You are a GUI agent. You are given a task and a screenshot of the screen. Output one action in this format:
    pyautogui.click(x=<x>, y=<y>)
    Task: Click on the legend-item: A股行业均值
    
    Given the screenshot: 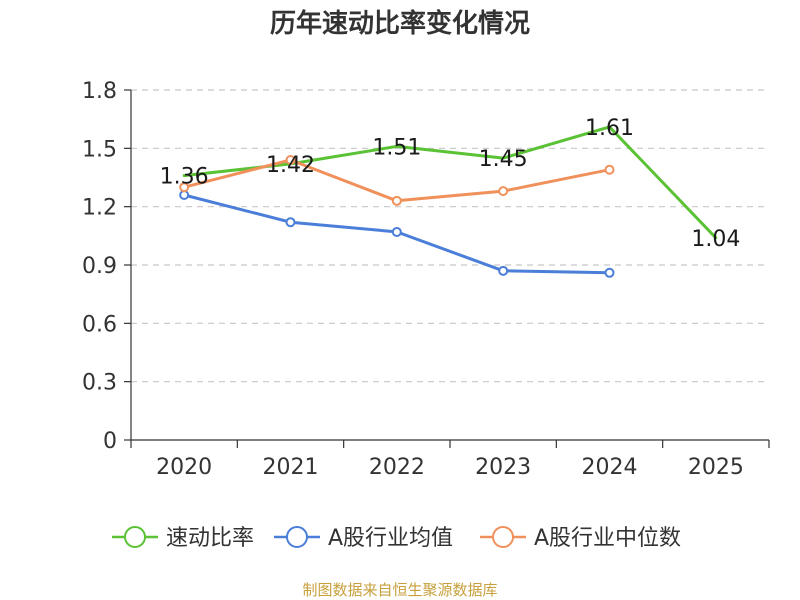 What is the action you would take?
    pyautogui.click(x=363, y=538)
    